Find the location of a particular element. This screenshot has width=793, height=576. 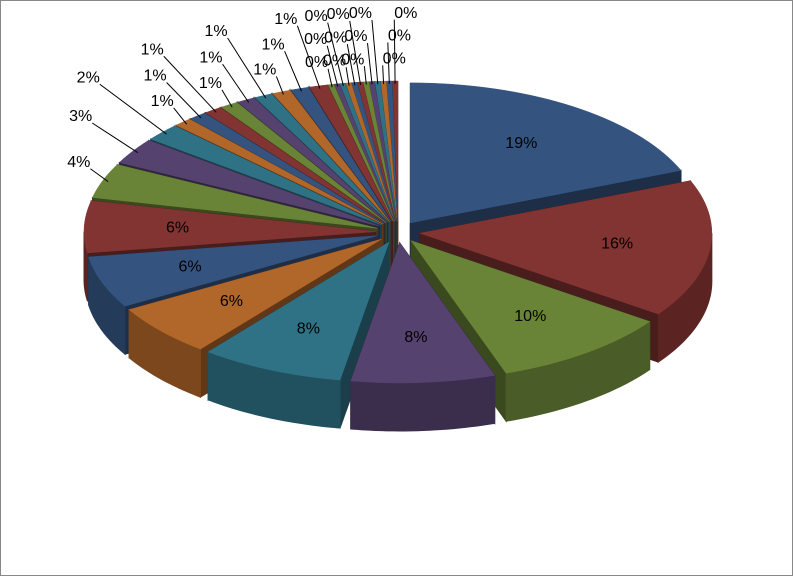

data-label: 19% is located at coordinates (521, 143).